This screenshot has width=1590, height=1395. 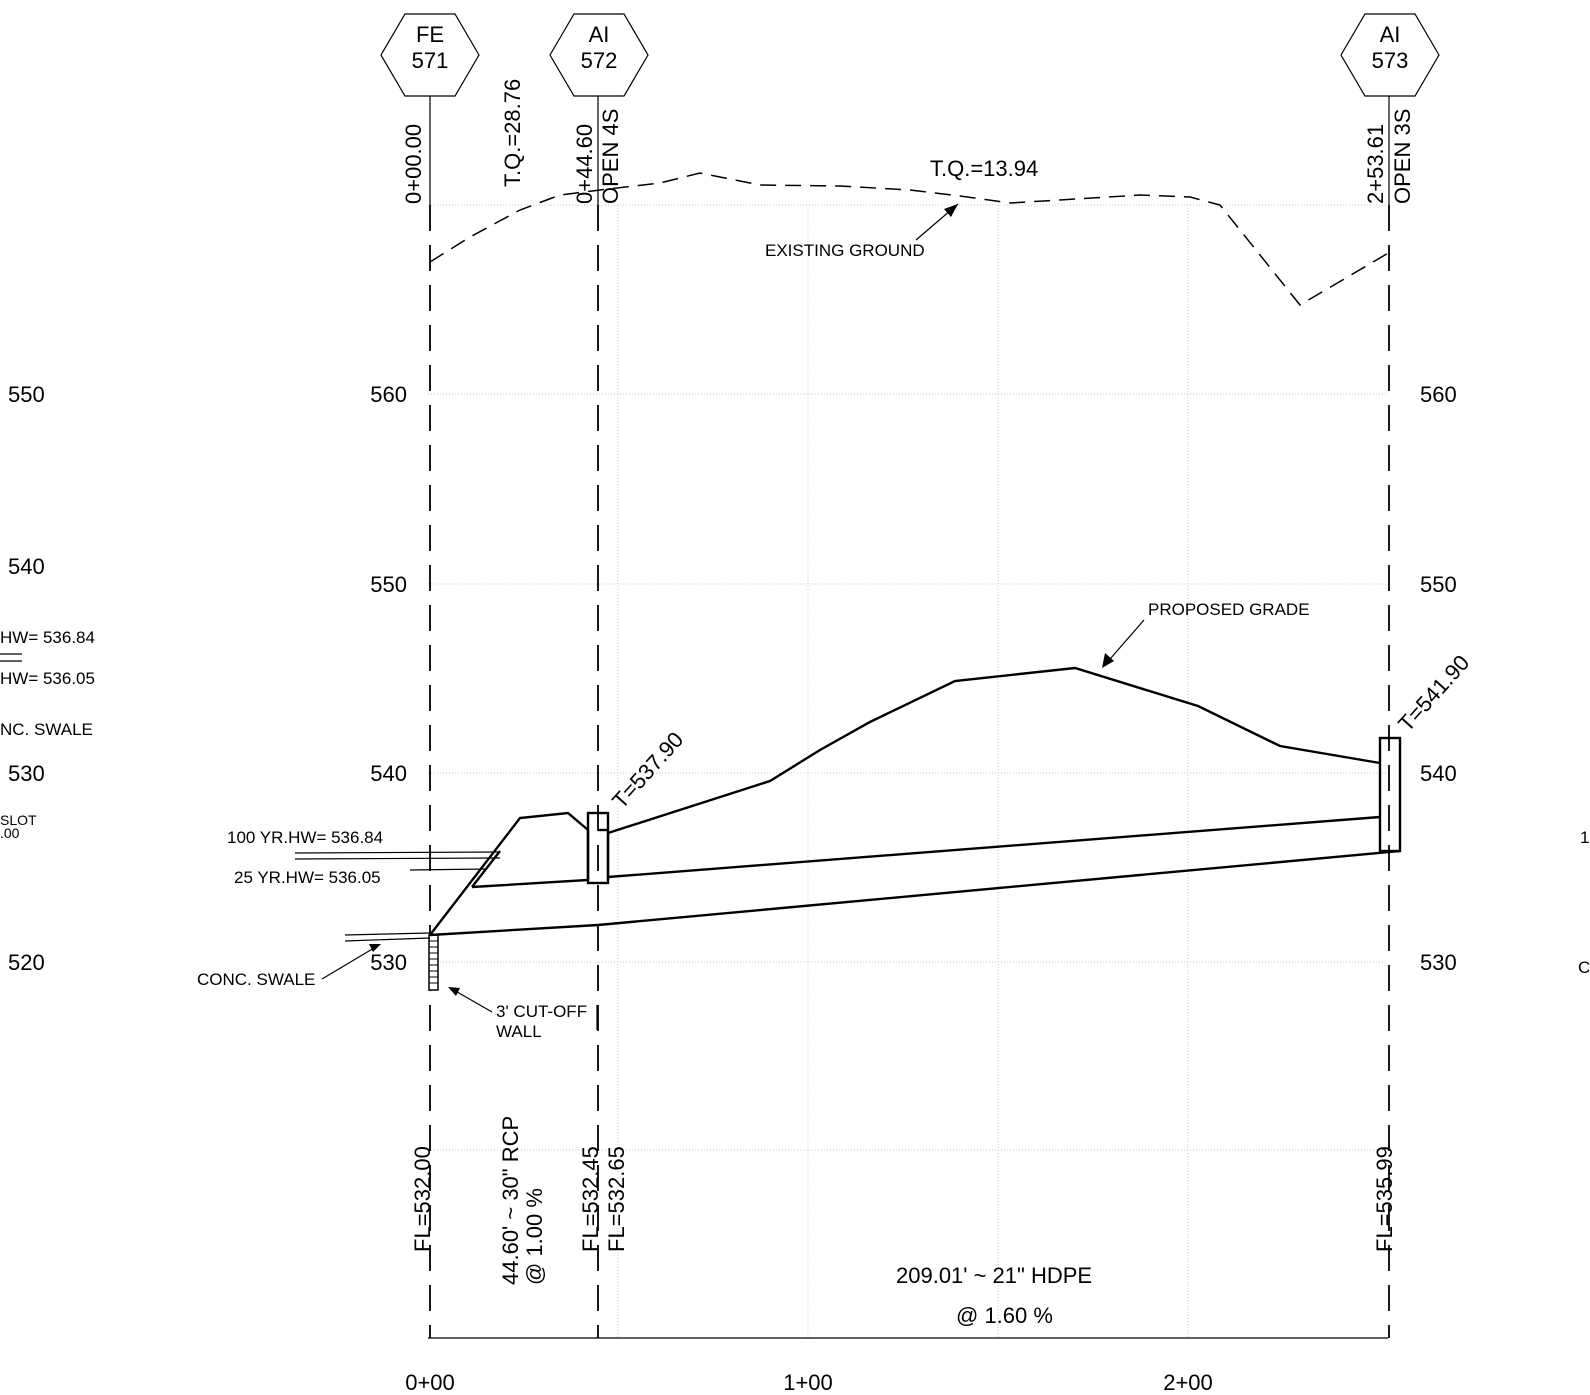 I want to click on svg-text: 520, so click(x=26, y=962).